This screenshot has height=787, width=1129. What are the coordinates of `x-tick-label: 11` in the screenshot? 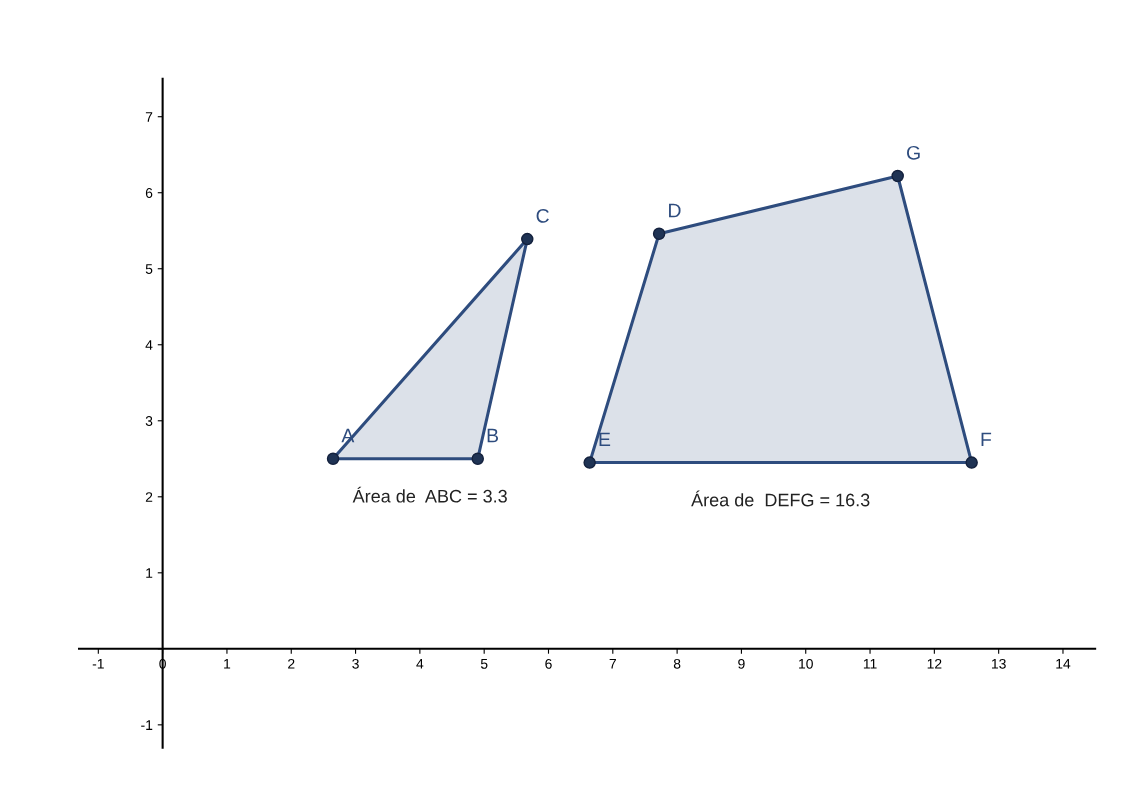 It's located at (870, 664).